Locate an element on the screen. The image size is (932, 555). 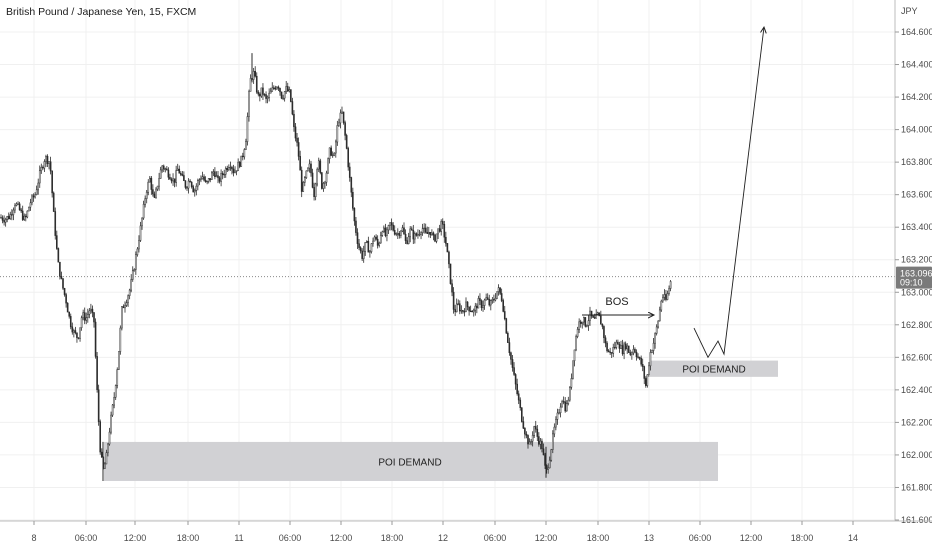
price-tick-label: 162.400 is located at coordinates (916, 390).